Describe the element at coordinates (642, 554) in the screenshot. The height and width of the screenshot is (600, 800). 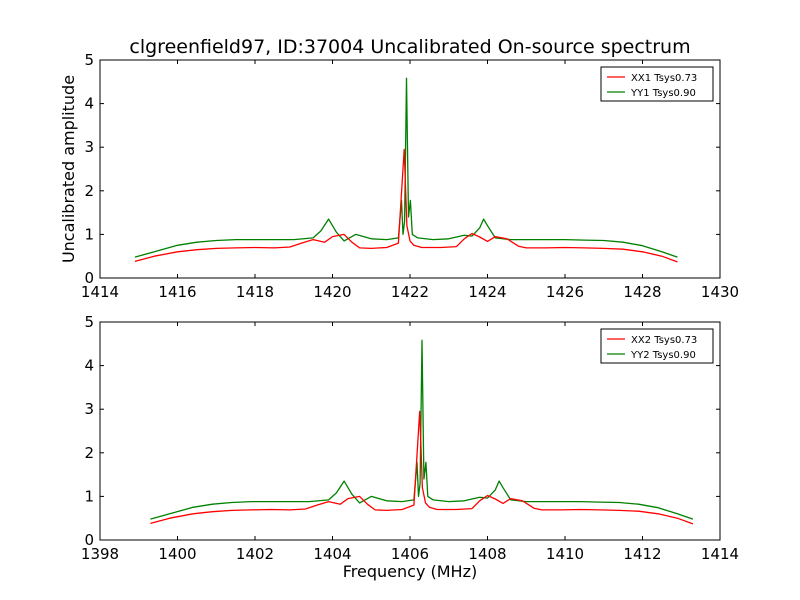
I see `x-tick-label: 1412` at that location.